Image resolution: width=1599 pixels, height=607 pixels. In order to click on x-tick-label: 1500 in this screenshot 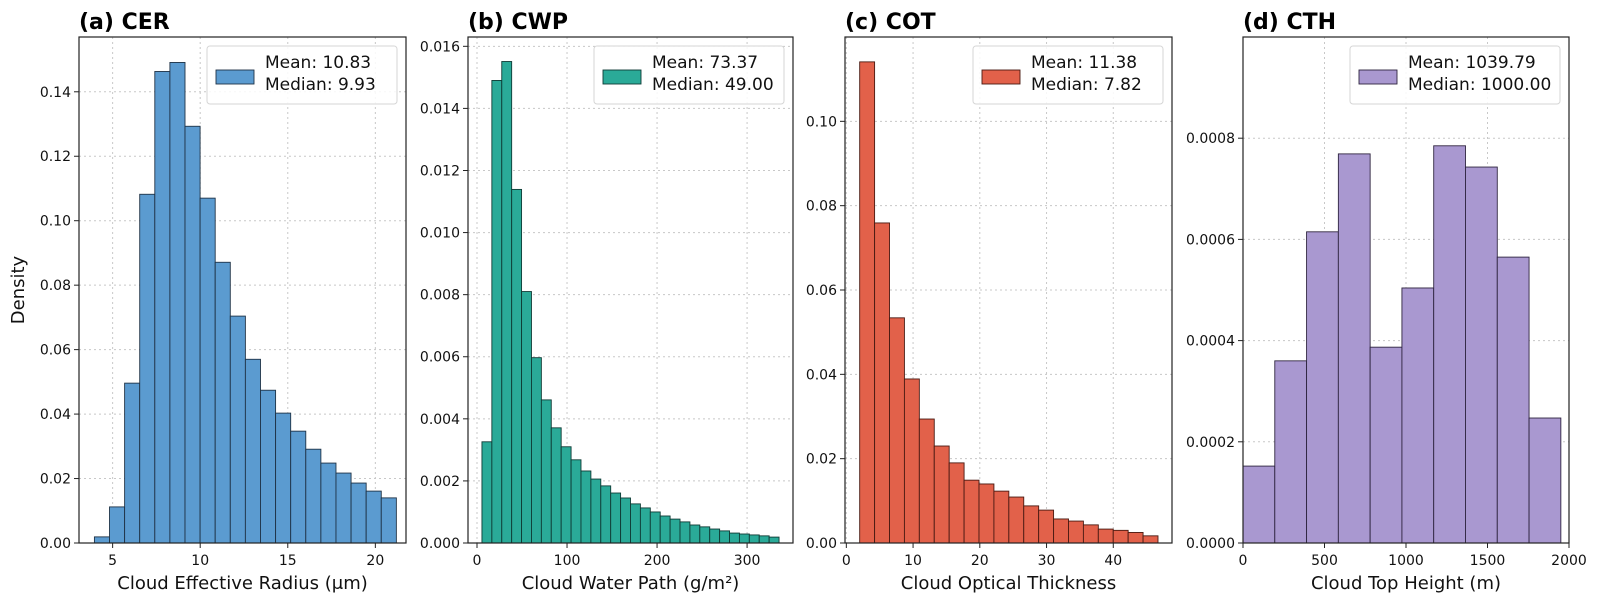, I will do `click(1488, 561)`.